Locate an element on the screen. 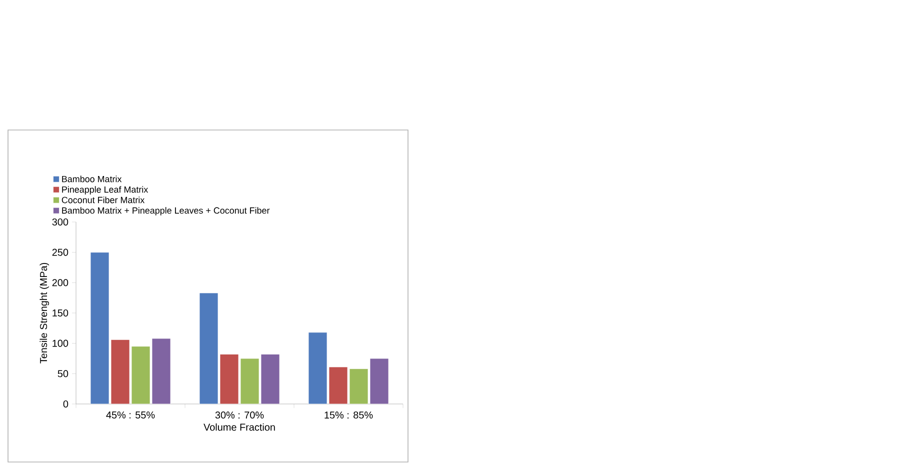 This screenshot has height=465, width=901. y-tick-label: 50 is located at coordinates (63, 374).